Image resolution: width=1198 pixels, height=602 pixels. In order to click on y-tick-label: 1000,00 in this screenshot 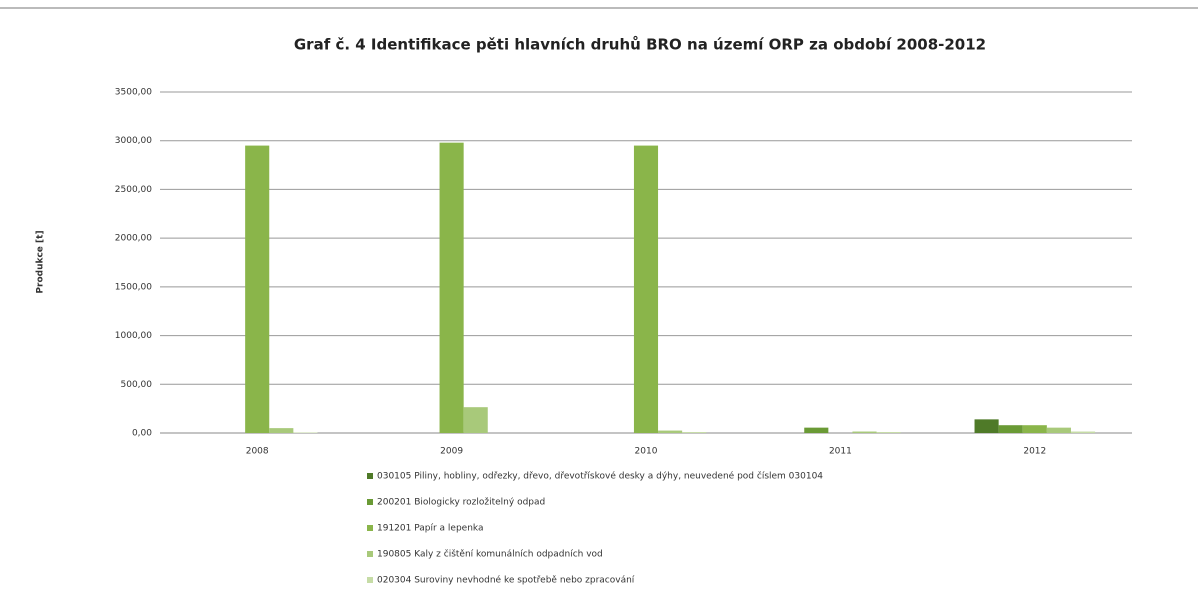, I will do `click(133, 336)`.